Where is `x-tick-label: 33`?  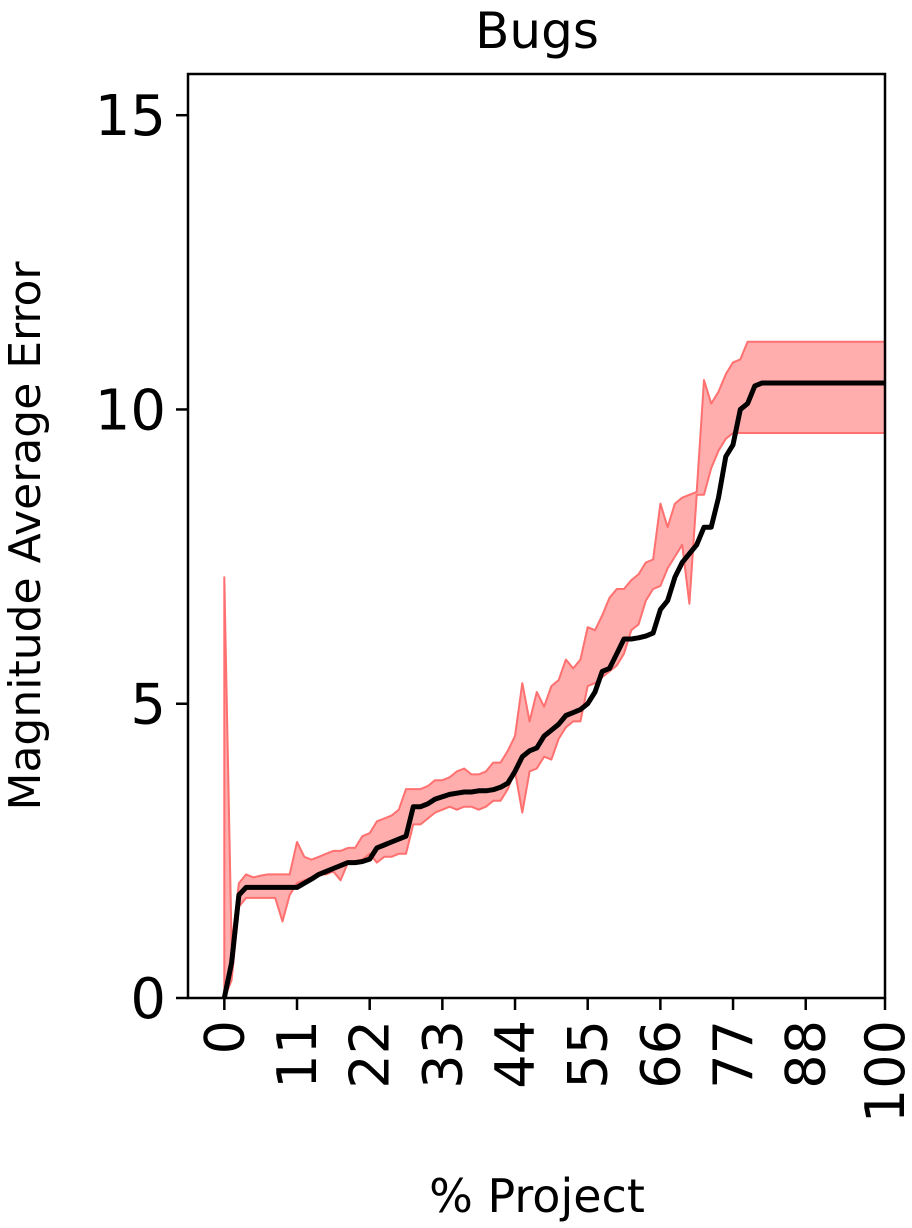
x-tick-label: 33 is located at coordinates (442, 1054).